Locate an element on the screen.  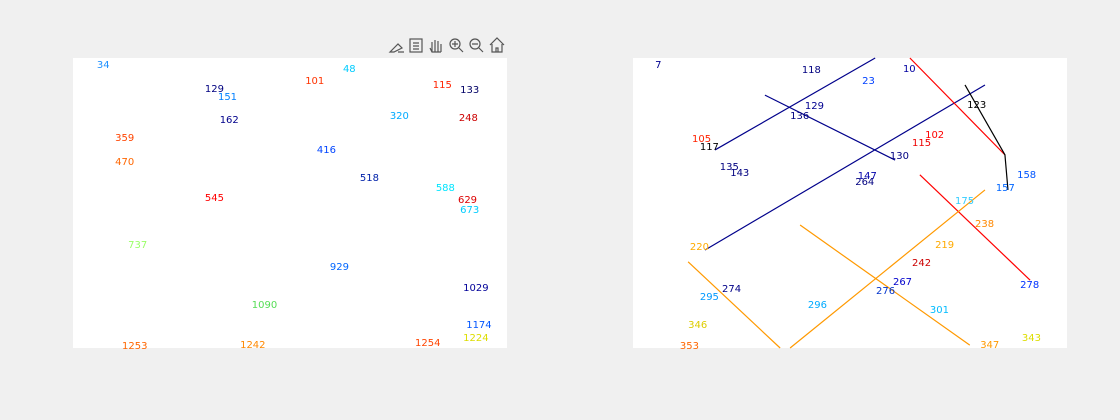
point-label: 1253 is located at coordinates (134, 346).